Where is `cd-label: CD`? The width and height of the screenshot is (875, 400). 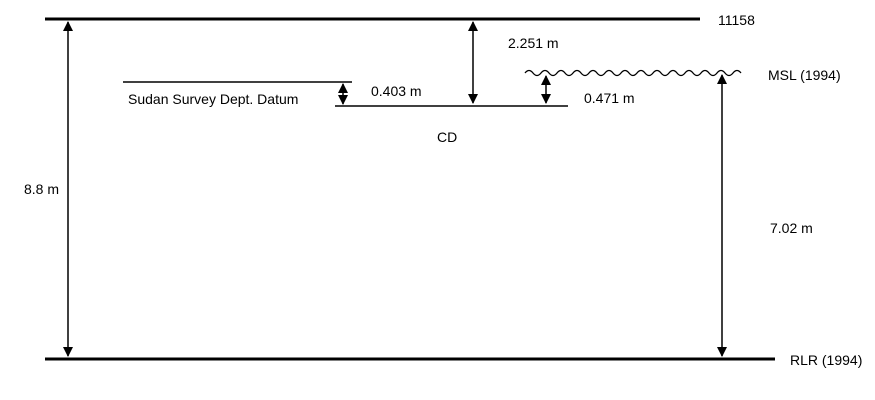
cd-label: CD is located at coordinates (447, 137).